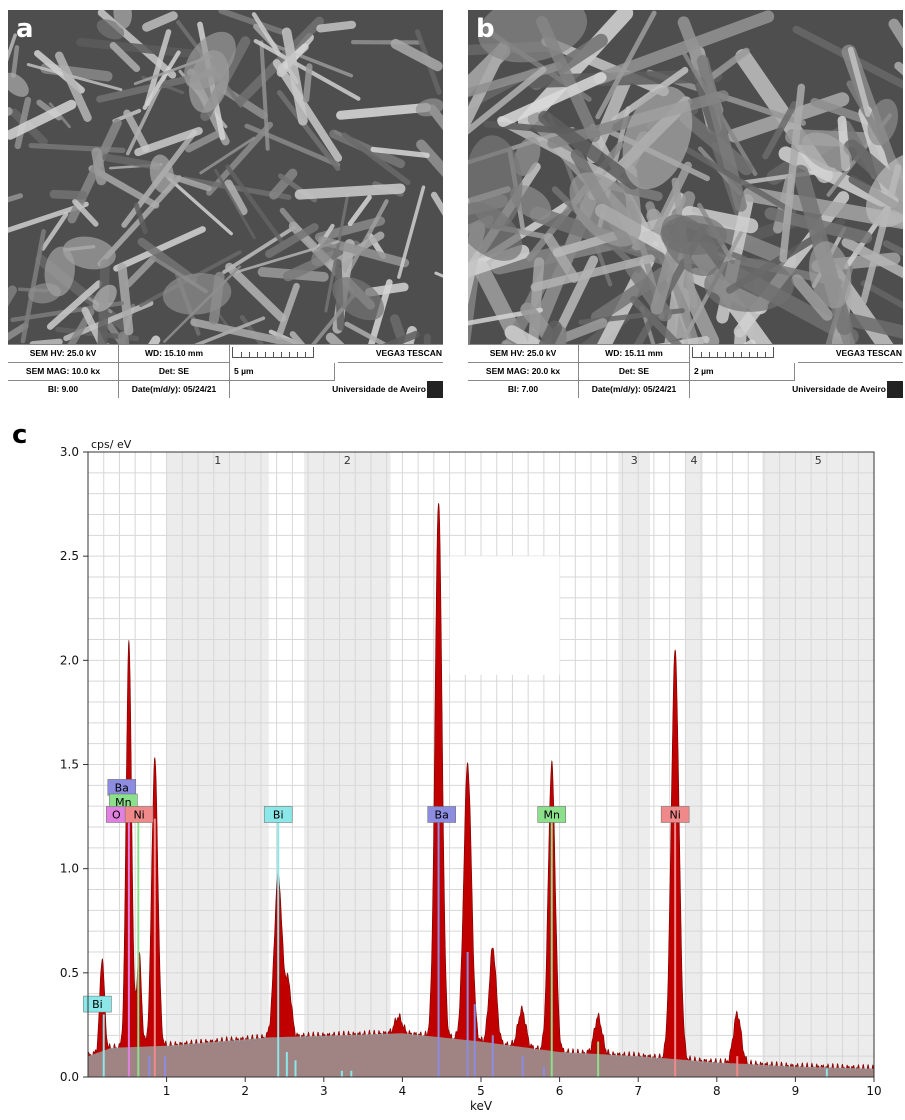 This screenshot has height=1120, width=905. I want to click on panel-c-label: c, so click(20, 435).